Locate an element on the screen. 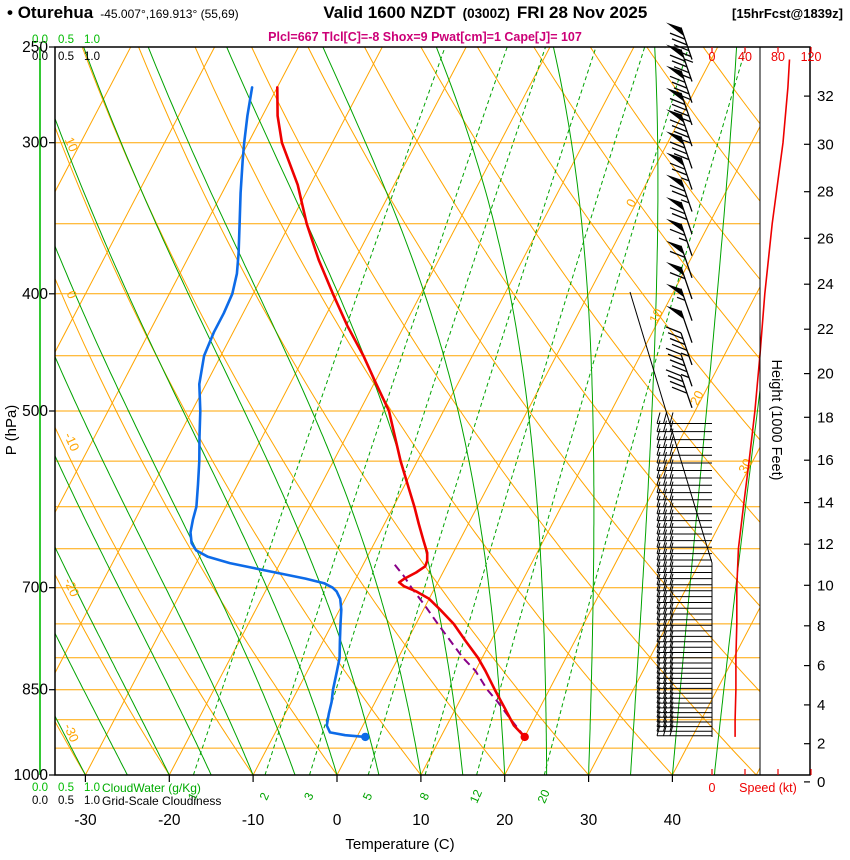 The width and height of the screenshot is (850, 860). pressure-tick-label: 850 is located at coordinates (35, 690).